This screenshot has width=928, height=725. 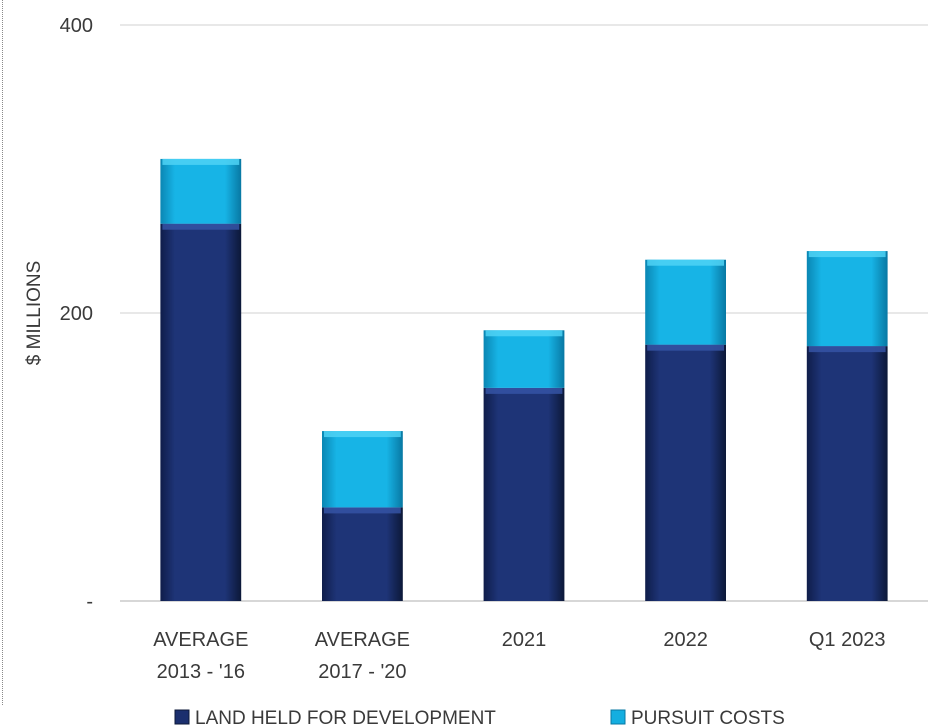 What do you see at coordinates (685, 640) in the screenshot?
I see `x-tick-label: 2022` at bounding box center [685, 640].